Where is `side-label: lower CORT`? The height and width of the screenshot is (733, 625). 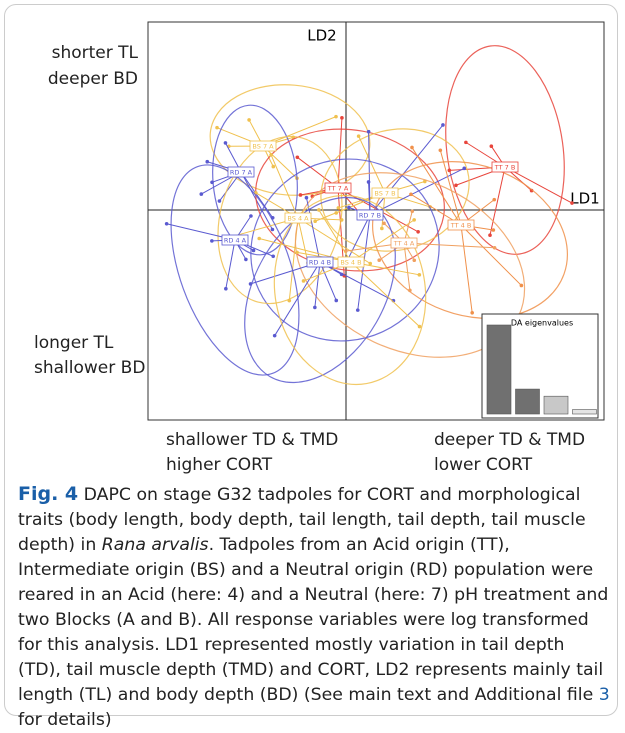 side-label: lower CORT is located at coordinates (483, 465).